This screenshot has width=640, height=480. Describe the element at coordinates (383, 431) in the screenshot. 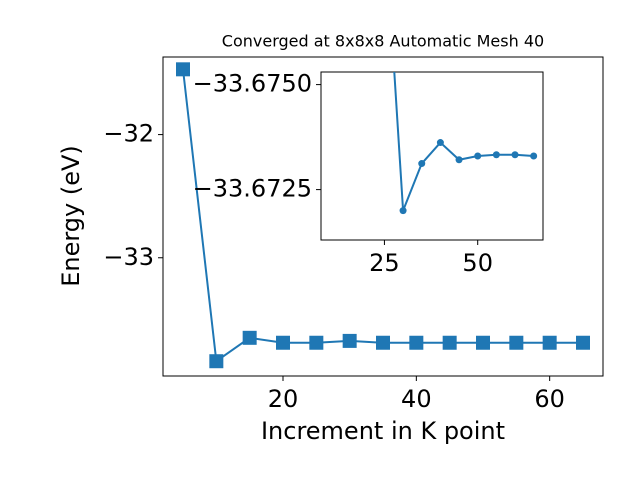

I see `x-axis-label: Increment in K point` at that location.